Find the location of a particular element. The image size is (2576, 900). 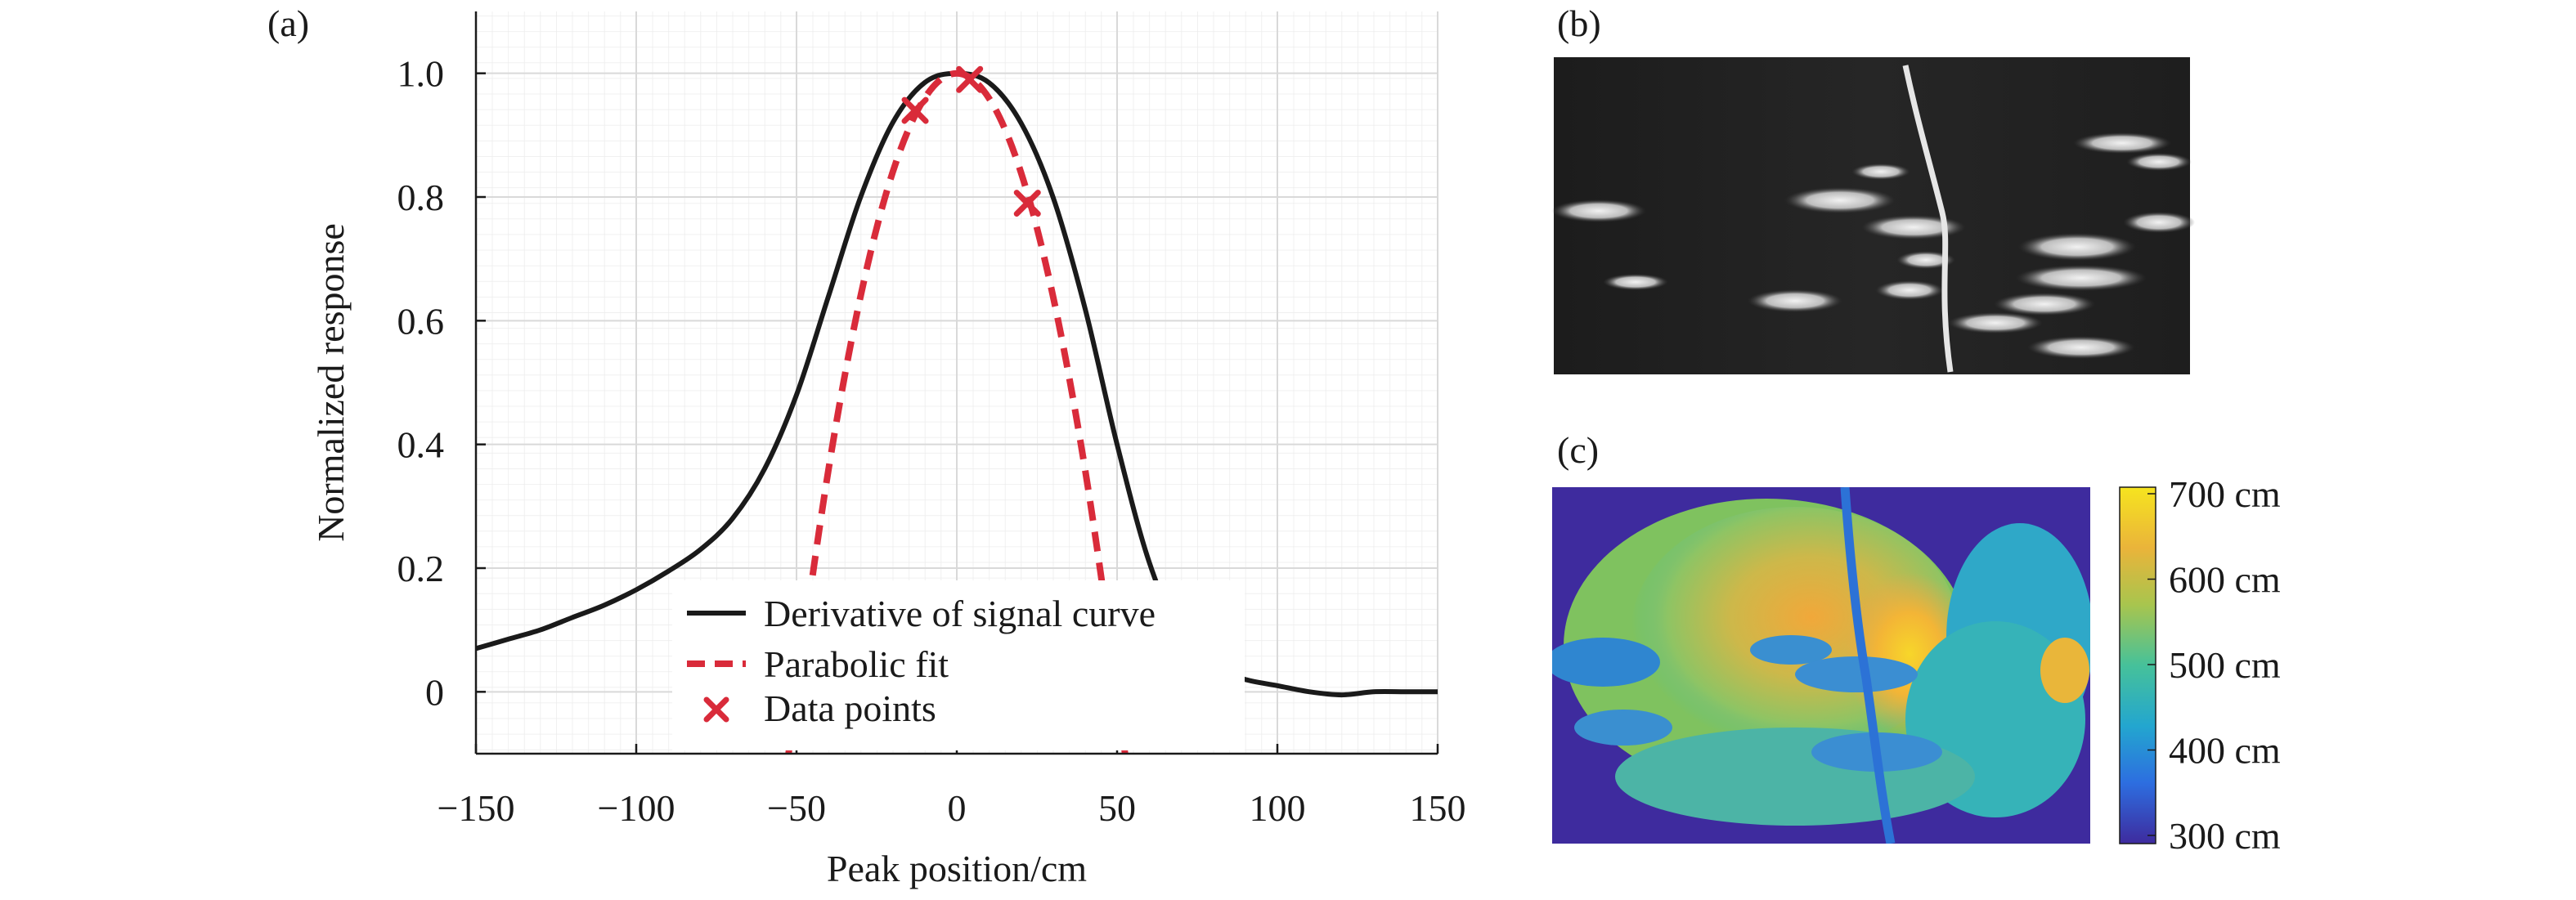

legend-box is located at coordinates (958, 665).